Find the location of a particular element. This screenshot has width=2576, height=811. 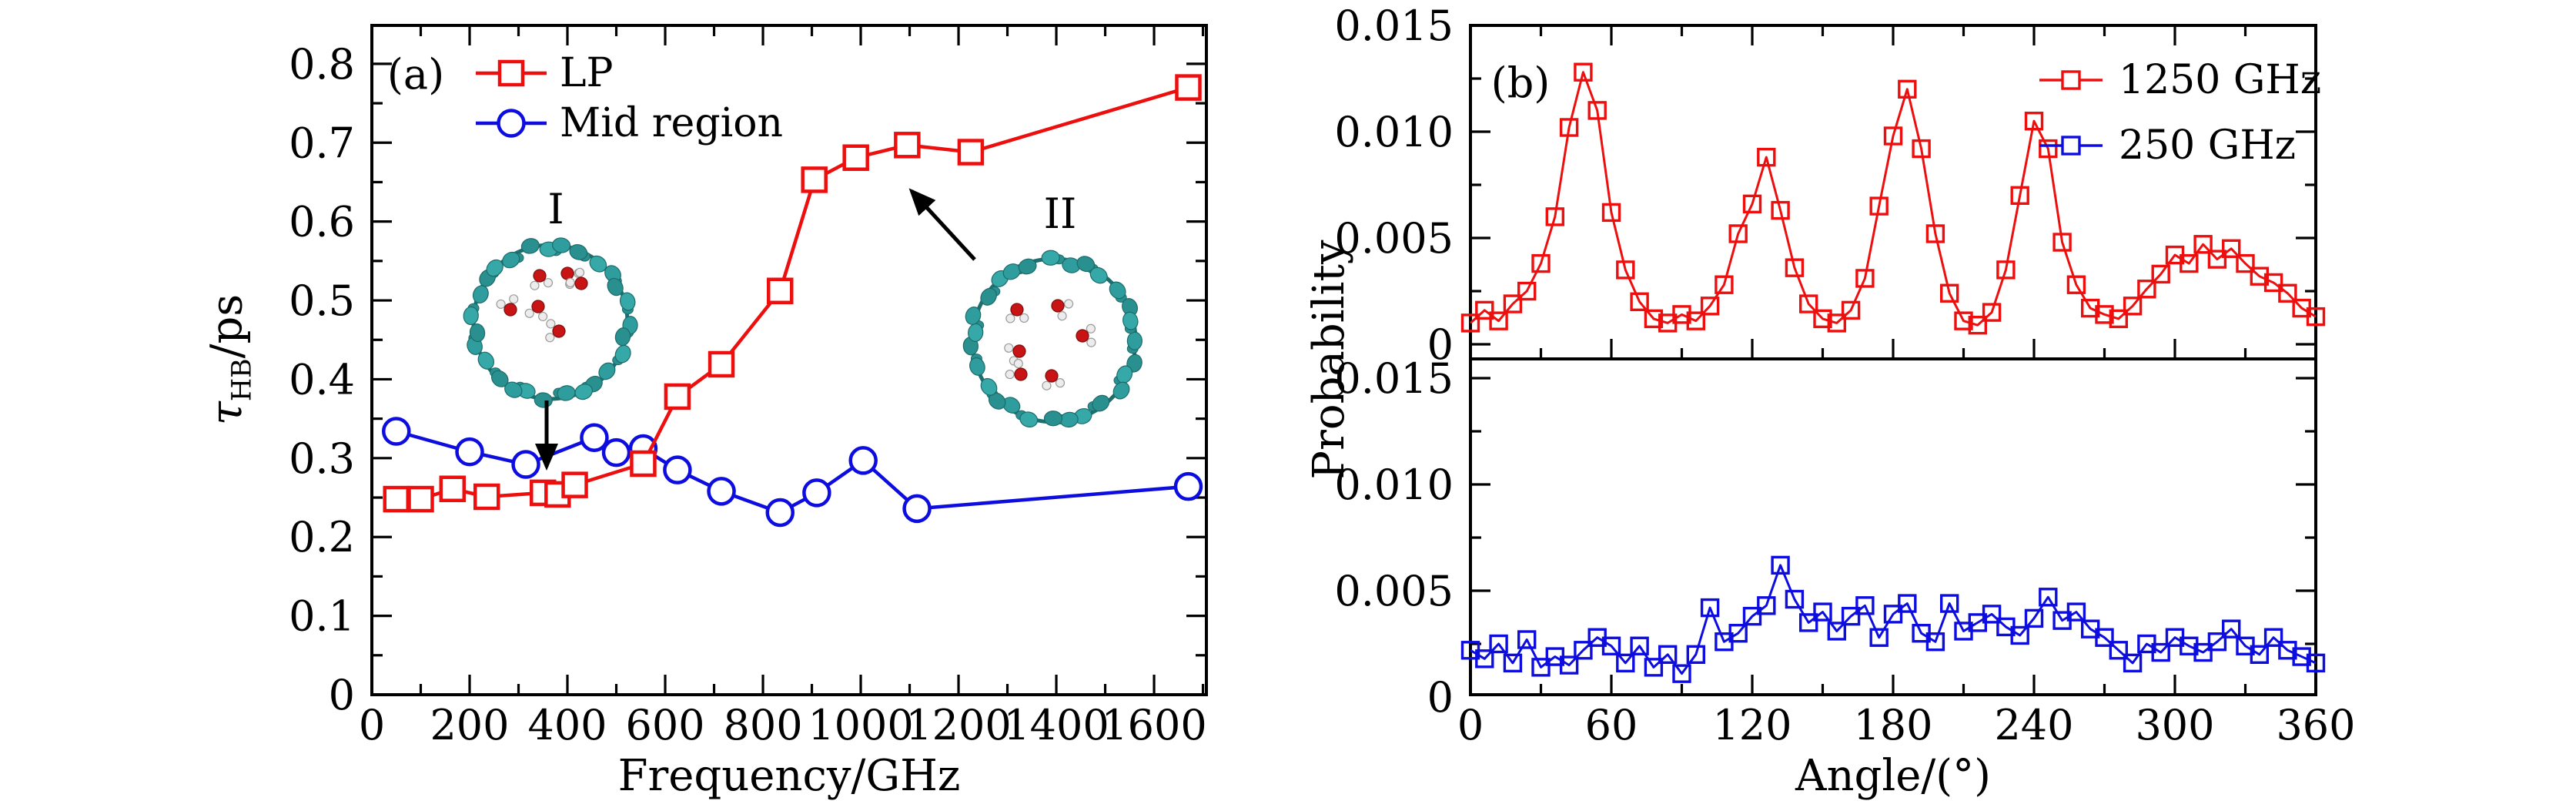

tau-symbol: τ is located at coordinates (228, 414).